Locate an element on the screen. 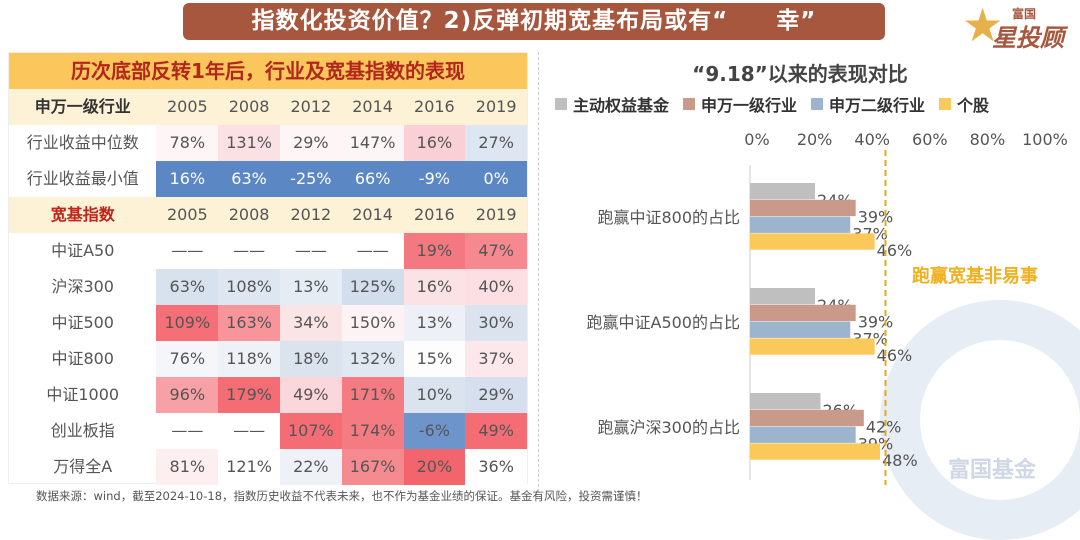 The height and width of the screenshot is (540, 1080). table-cell: 27% is located at coordinates (496, 143).